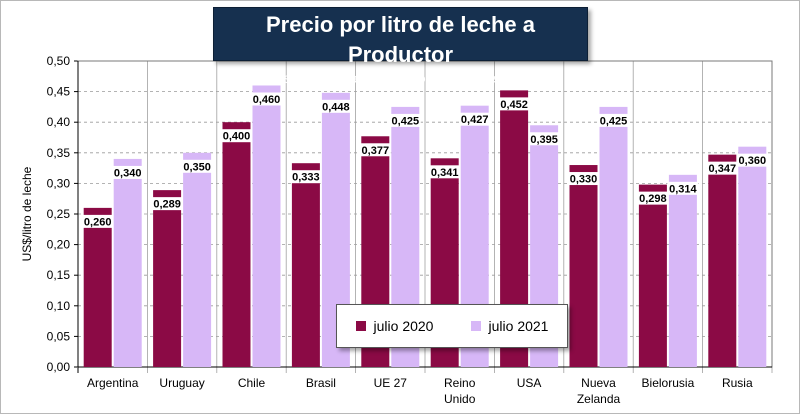  What do you see at coordinates (59, 92) in the screenshot?
I see `y-tick-label: 0,45` at bounding box center [59, 92].